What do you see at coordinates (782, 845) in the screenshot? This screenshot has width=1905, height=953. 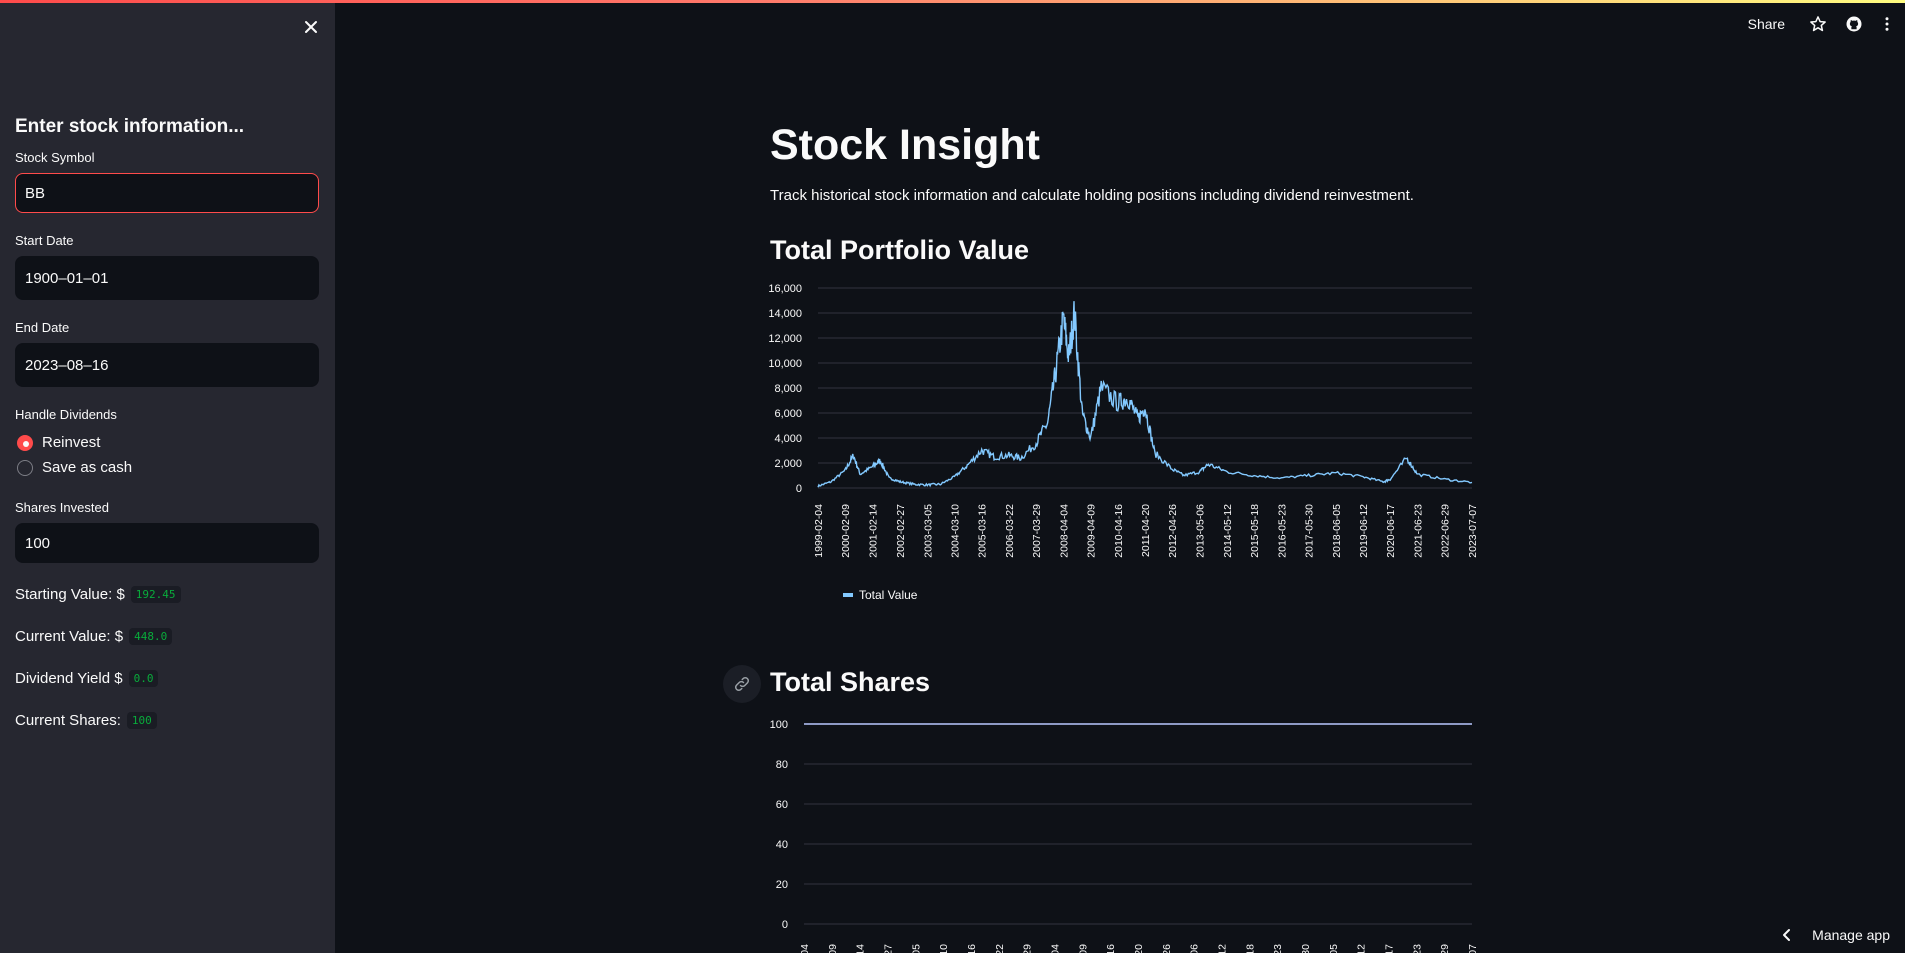 I see `y-tick-label: 40` at bounding box center [782, 845].